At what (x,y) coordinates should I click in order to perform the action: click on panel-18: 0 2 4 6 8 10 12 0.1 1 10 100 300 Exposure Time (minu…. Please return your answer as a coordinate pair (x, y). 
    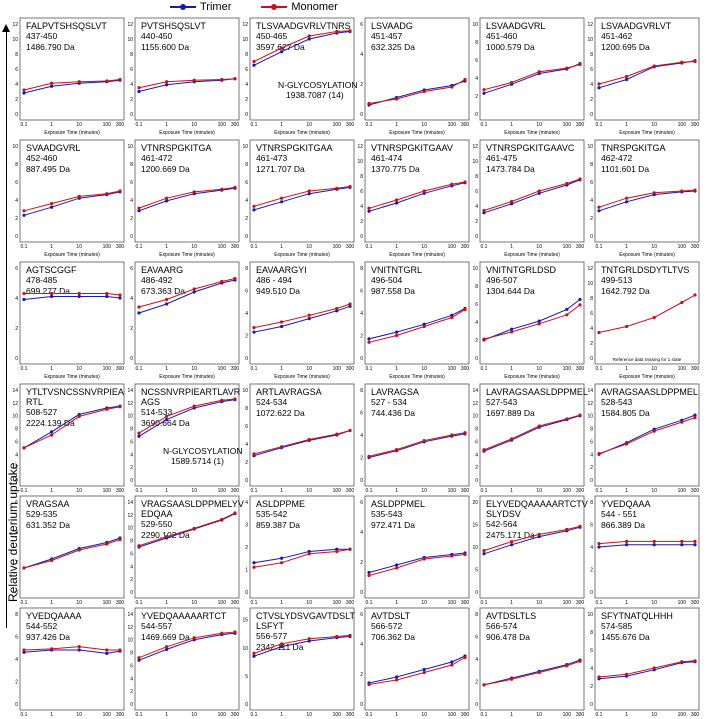
    Looking at the image, I should click on (643, 320).